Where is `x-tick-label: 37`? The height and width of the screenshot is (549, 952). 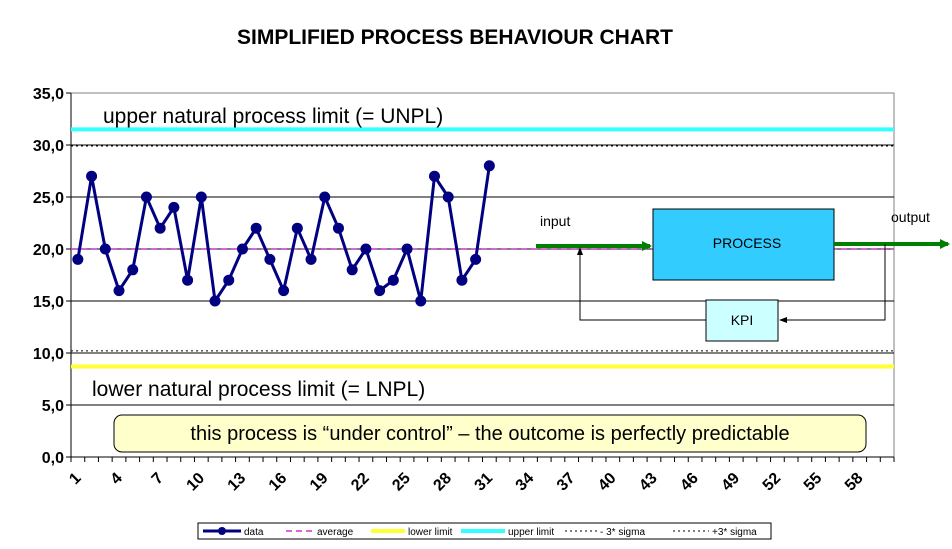
x-tick-label: 37 is located at coordinates (566, 482).